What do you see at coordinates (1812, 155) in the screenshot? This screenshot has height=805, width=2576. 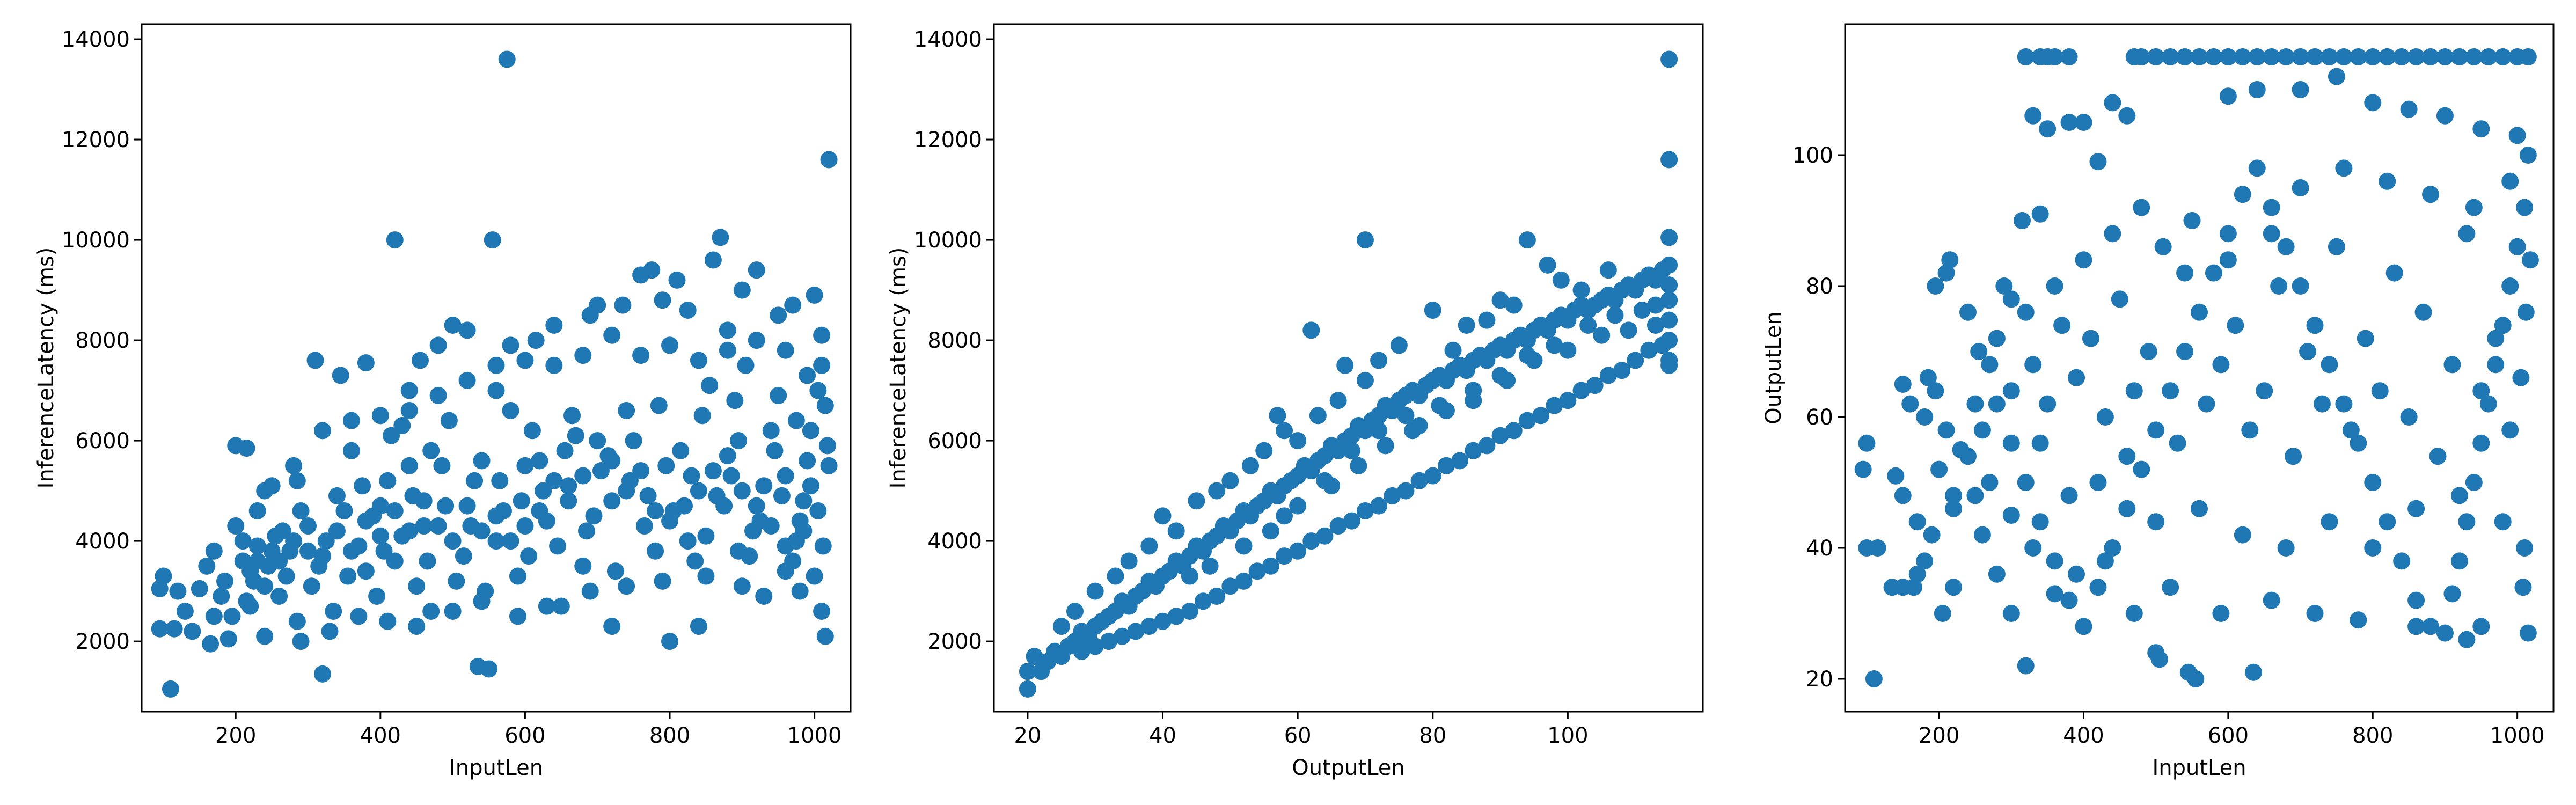 I see `y-tick-label: 100` at bounding box center [1812, 155].